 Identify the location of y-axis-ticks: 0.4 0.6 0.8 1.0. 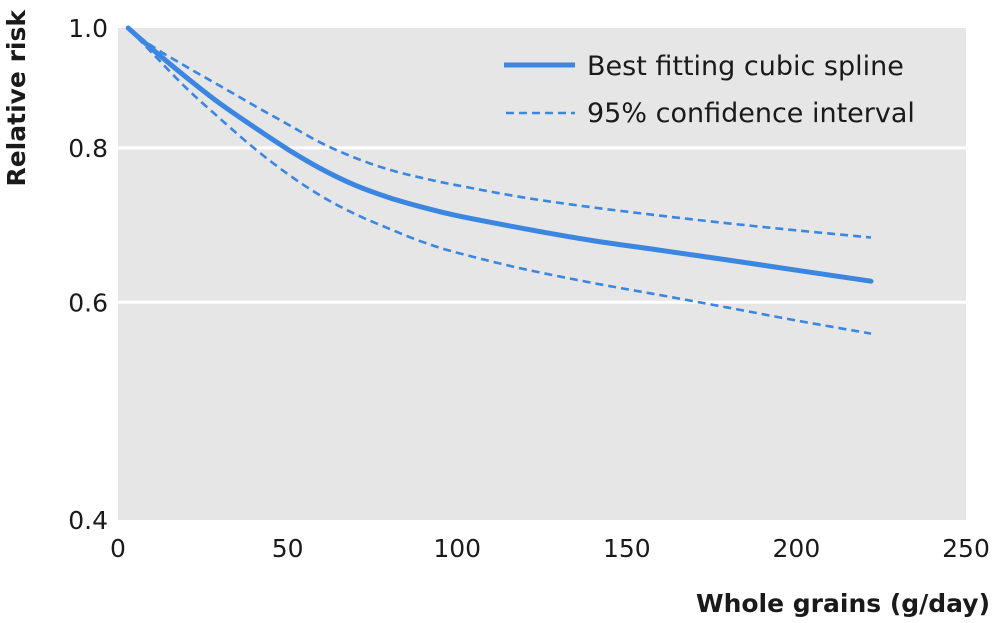
(88, 274).